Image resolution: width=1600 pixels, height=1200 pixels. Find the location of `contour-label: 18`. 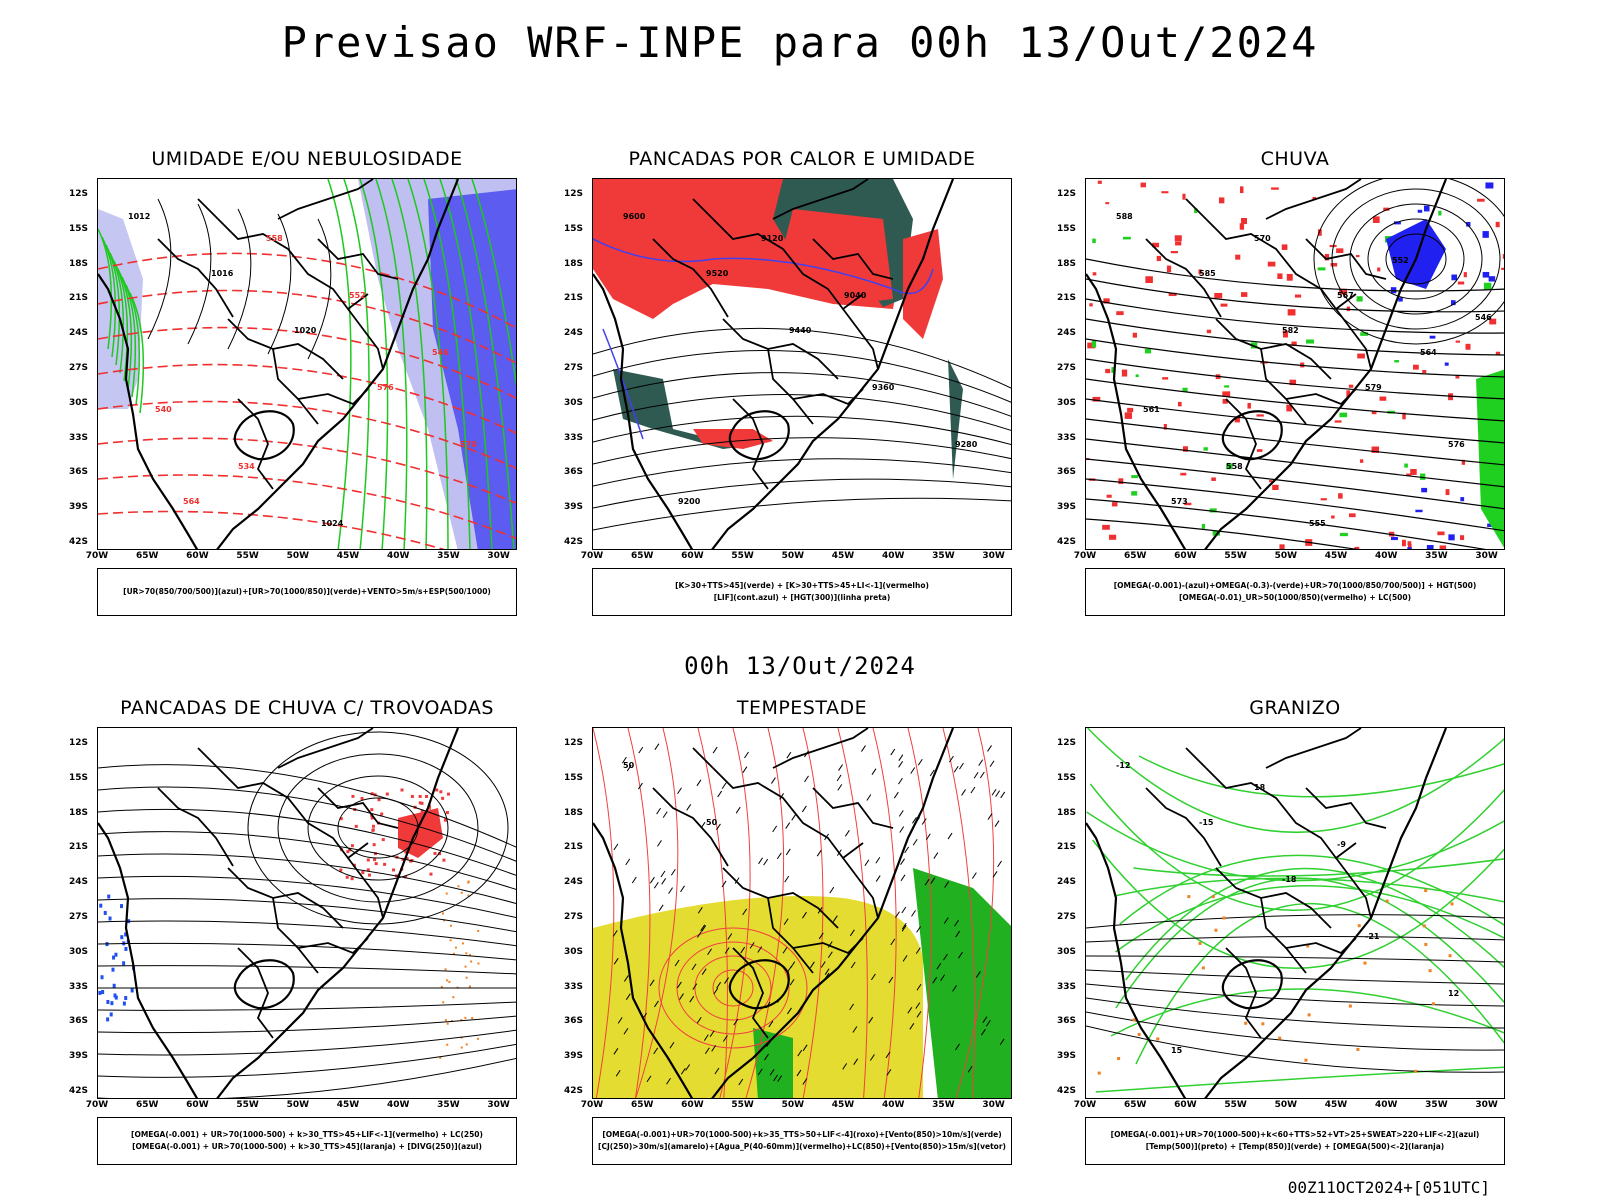

contour-label: 18 is located at coordinates (1260, 787).